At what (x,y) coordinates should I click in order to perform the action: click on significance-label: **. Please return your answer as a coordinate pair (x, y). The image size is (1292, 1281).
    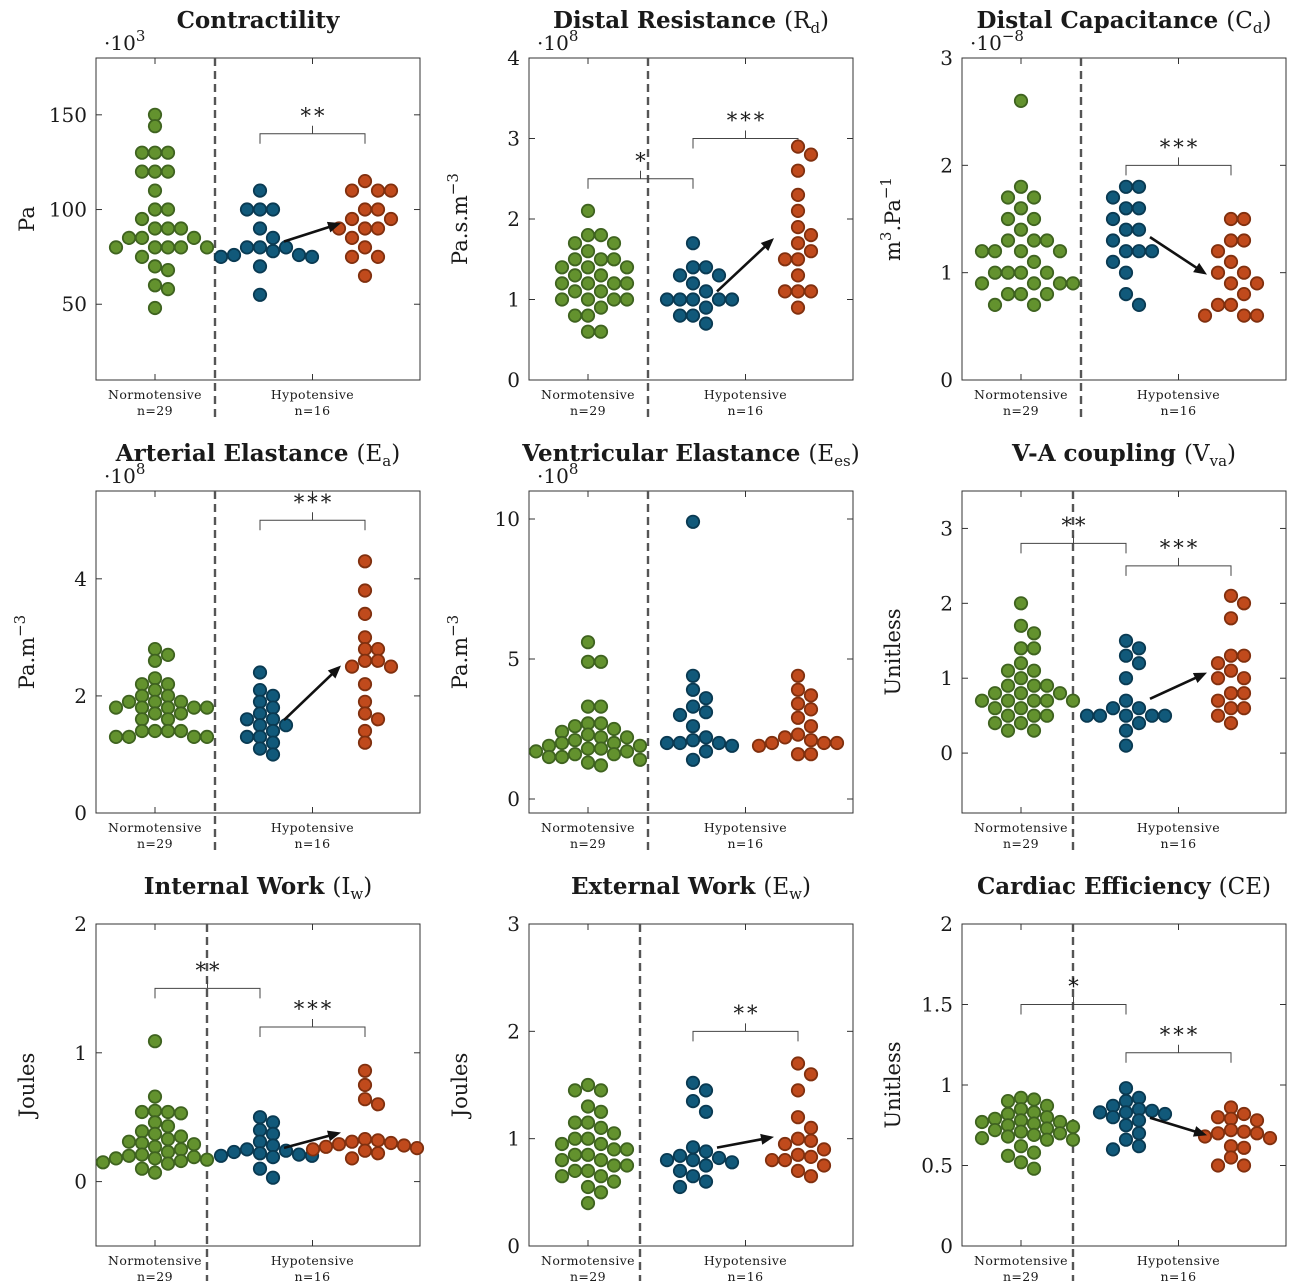
    Looking at the image, I should click on (209, 970).